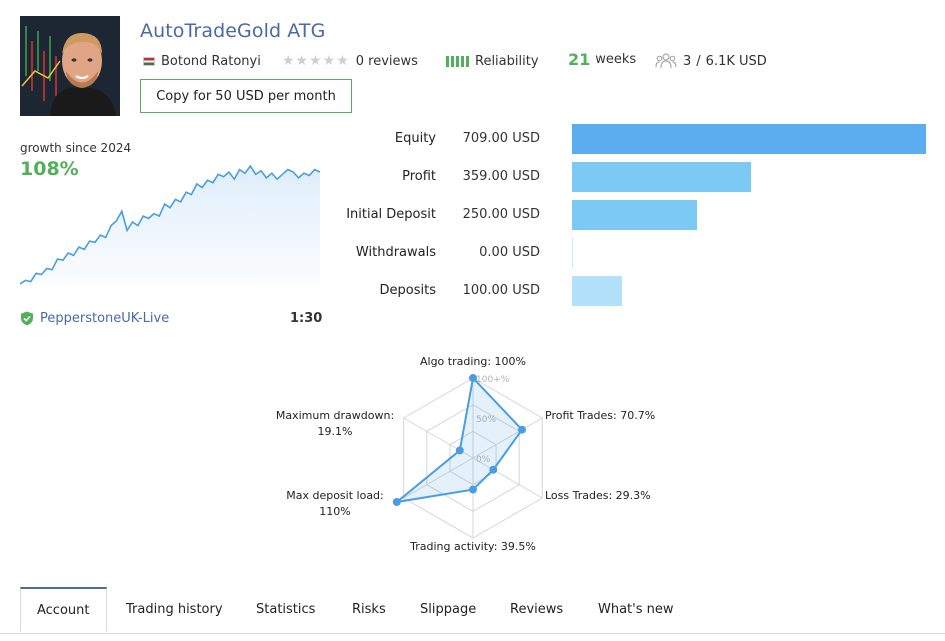 This screenshot has height=641, width=945. I want to click on hungary-flag-icon, so click(149, 61).